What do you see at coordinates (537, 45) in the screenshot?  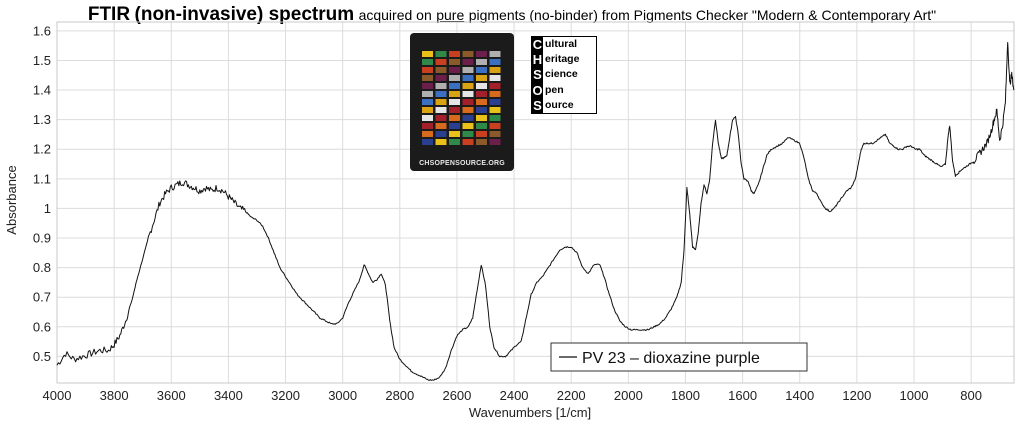 I see `chsos-letter: C` at bounding box center [537, 45].